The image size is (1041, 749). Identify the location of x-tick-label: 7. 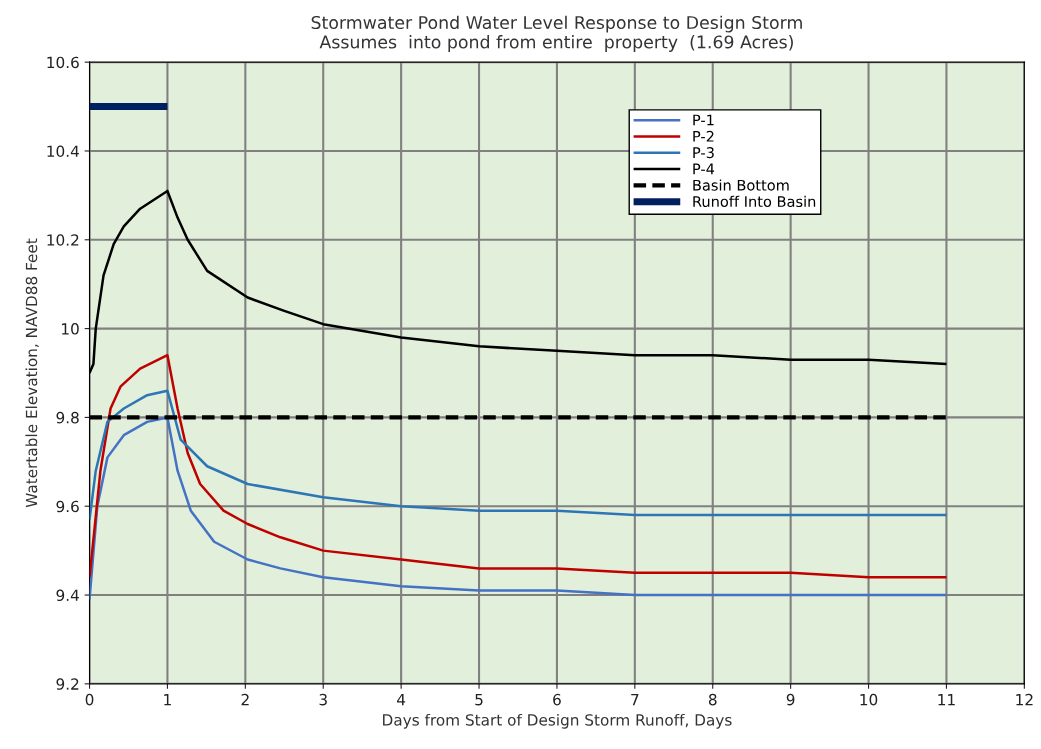
(635, 700).